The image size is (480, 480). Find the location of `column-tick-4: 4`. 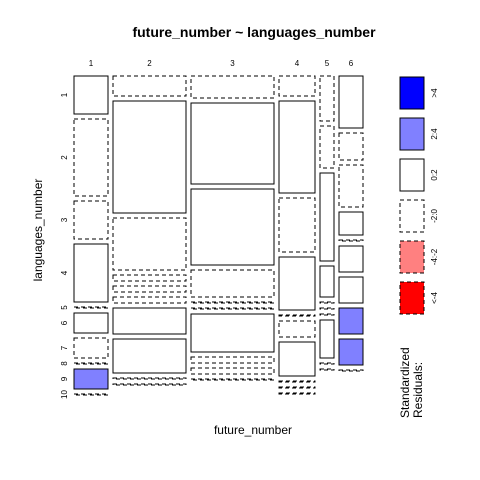

column-tick-4: 4 is located at coordinates (297, 63).